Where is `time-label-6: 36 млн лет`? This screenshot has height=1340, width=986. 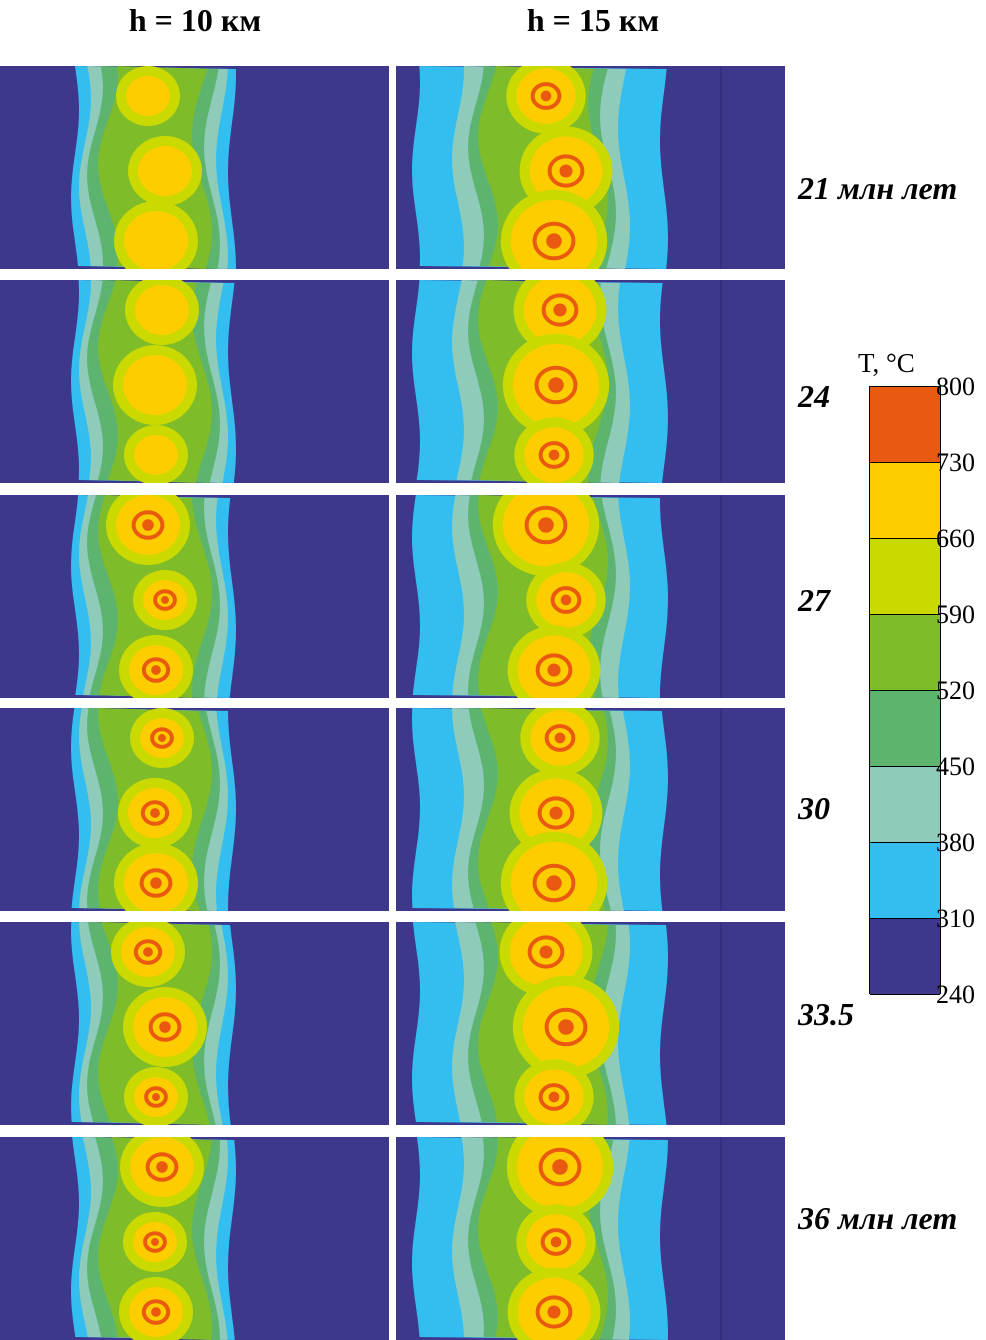
time-label-6: 36 млн лет is located at coordinates (878, 1218).